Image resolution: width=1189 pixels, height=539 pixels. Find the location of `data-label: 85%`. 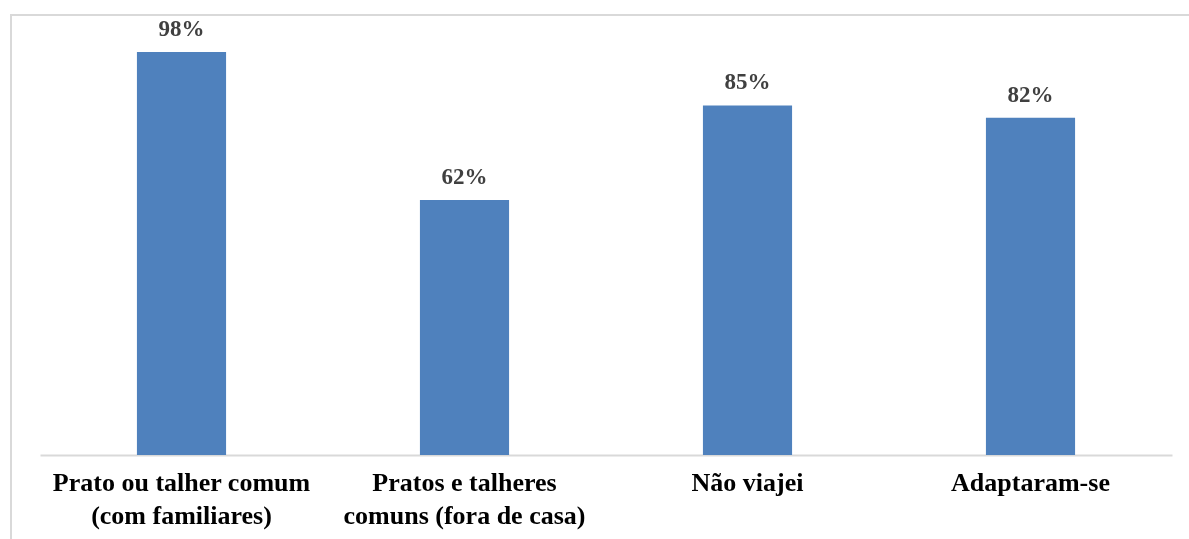

data-label: 85% is located at coordinates (747, 82).